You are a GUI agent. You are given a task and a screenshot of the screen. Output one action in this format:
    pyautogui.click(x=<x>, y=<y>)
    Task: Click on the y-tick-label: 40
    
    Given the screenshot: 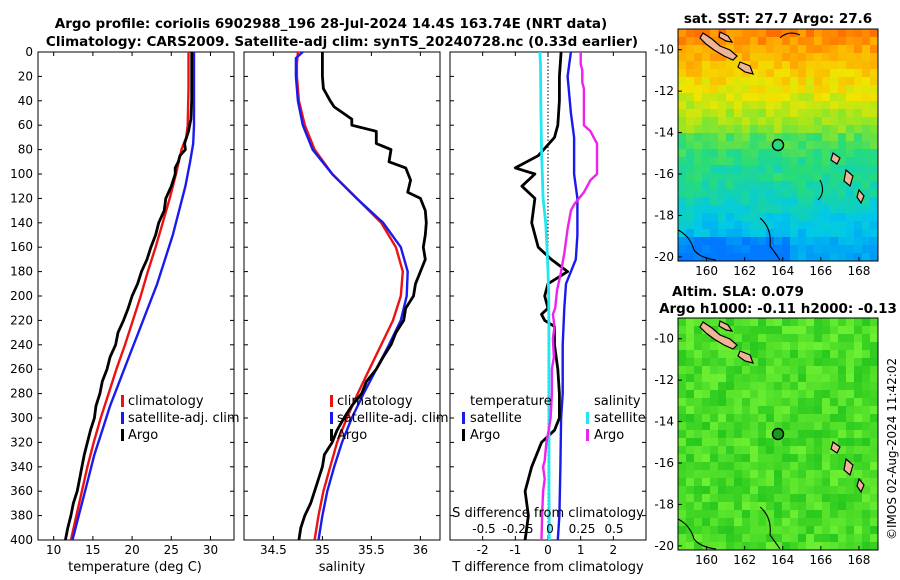 What is the action you would take?
    pyautogui.click(x=25, y=101)
    